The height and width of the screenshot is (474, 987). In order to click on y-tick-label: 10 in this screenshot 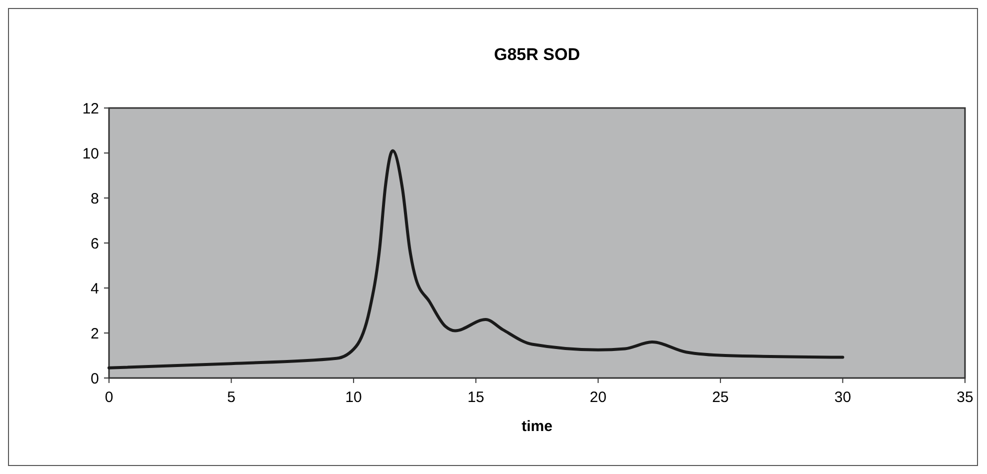, I will do `click(90, 153)`.